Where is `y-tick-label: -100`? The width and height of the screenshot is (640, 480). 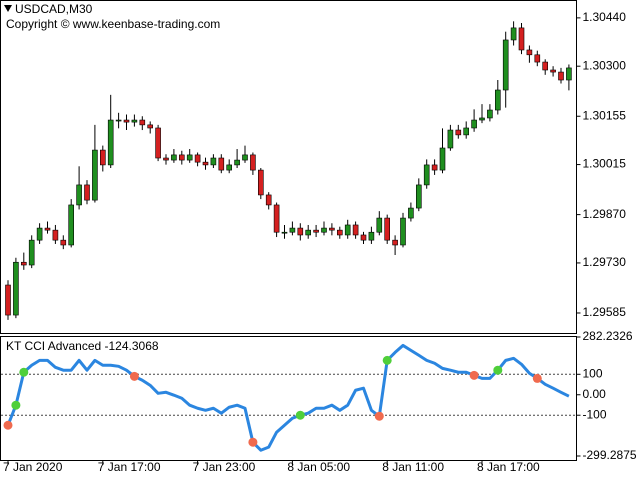
y-tick-label: -100 is located at coordinates (595, 414).